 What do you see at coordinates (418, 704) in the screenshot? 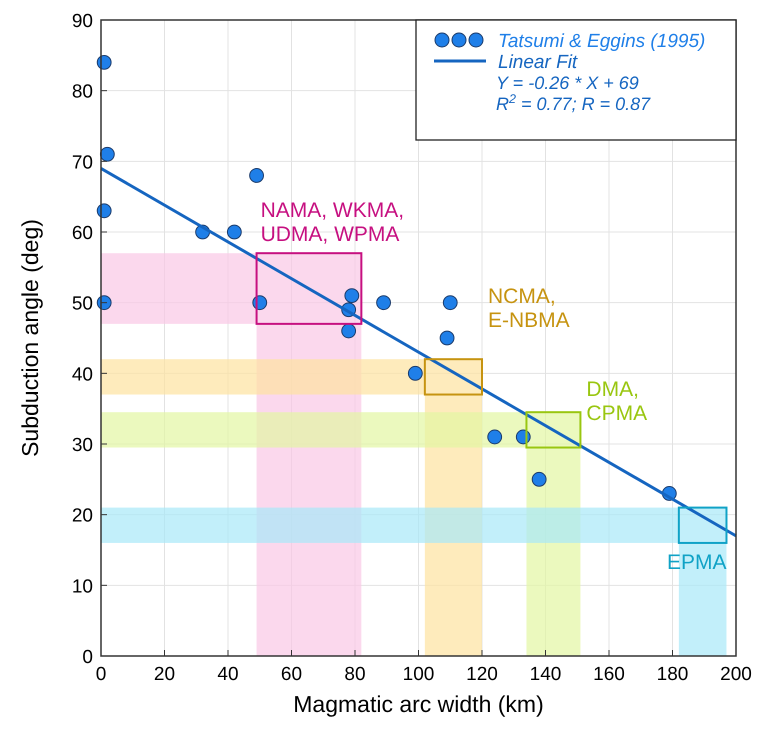
I see `x-axis-title: Magmatic arc width (km)` at bounding box center [418, 704].